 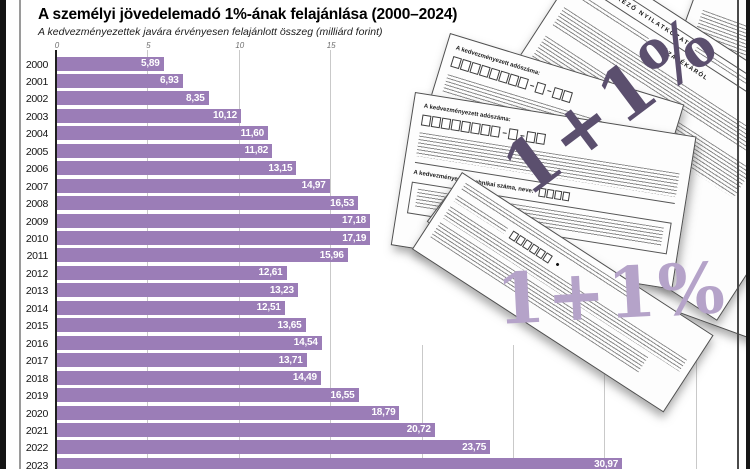 What do you see at coordinates (246, 429) in the screenshot?
I see `bar-row: 20,72` at bounding box center [246, 429].